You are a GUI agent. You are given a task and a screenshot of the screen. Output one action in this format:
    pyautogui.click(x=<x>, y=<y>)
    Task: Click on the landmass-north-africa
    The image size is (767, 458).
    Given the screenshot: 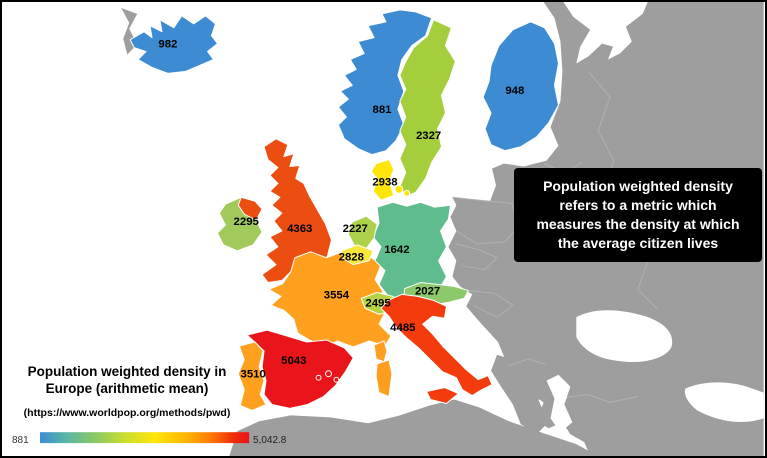 What is the action you would take?
    pyautogui.click(x=414, y=427)
    